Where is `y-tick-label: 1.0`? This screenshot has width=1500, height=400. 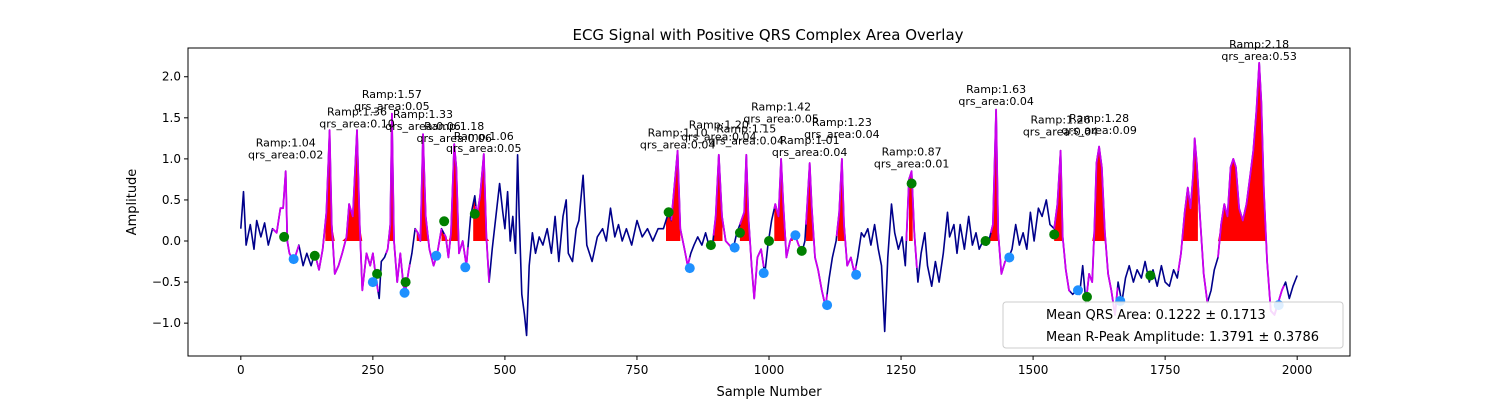
y-tick-label: 1.0 is located at coordinates (171, 159).